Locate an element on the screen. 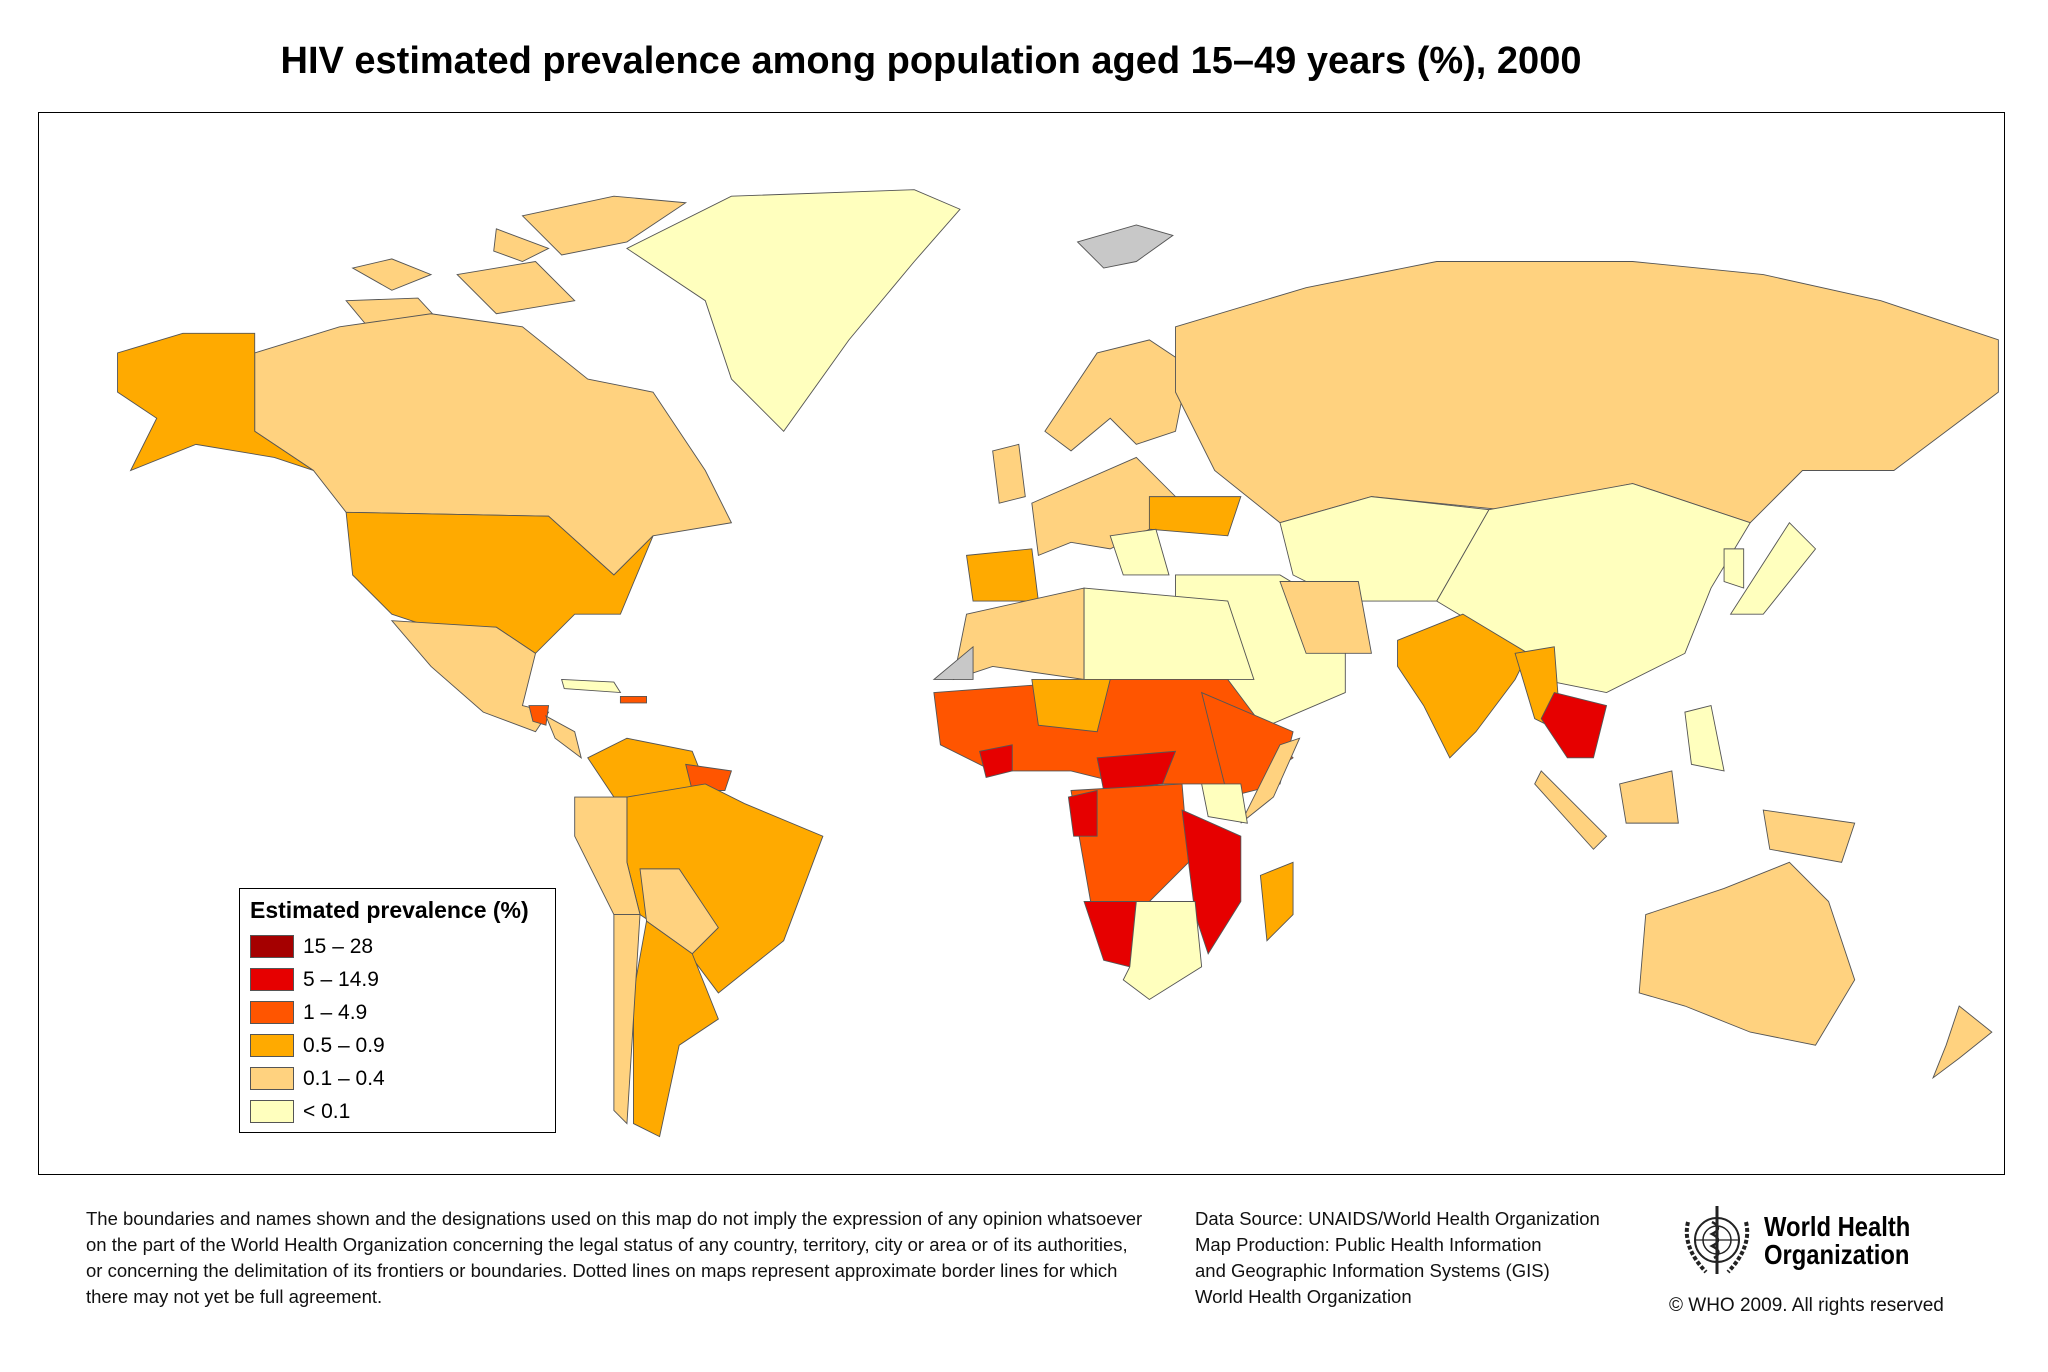 This screenshot has width=2048, height=1372. region-japan is located at coordinates (1773, 568).